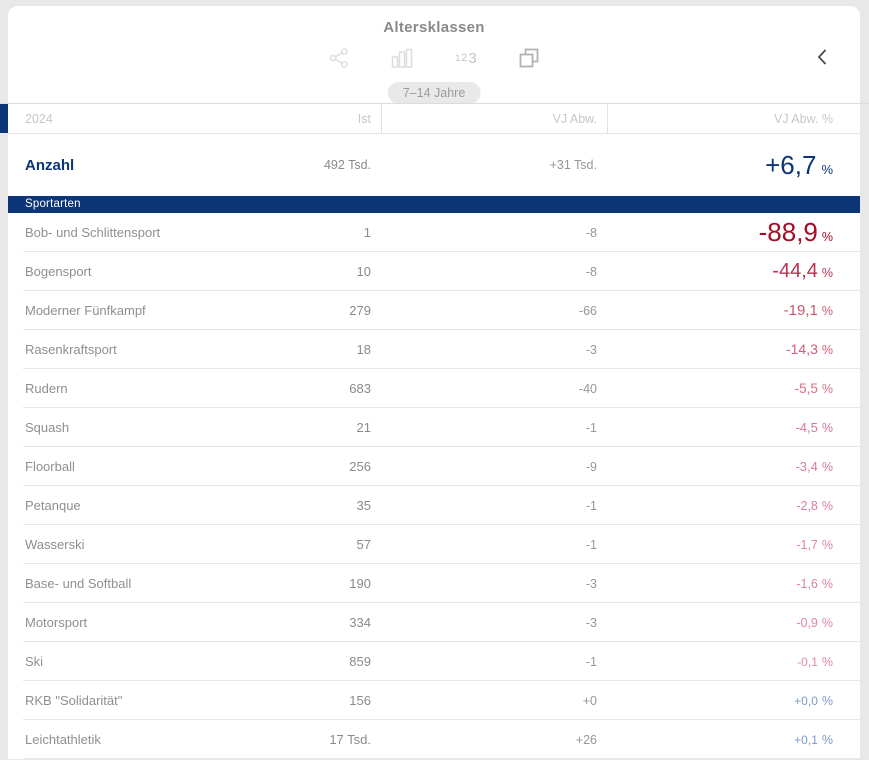 The height and width of the screenshot is (760, 869). I want to click on share-icon, so click(339, 58).